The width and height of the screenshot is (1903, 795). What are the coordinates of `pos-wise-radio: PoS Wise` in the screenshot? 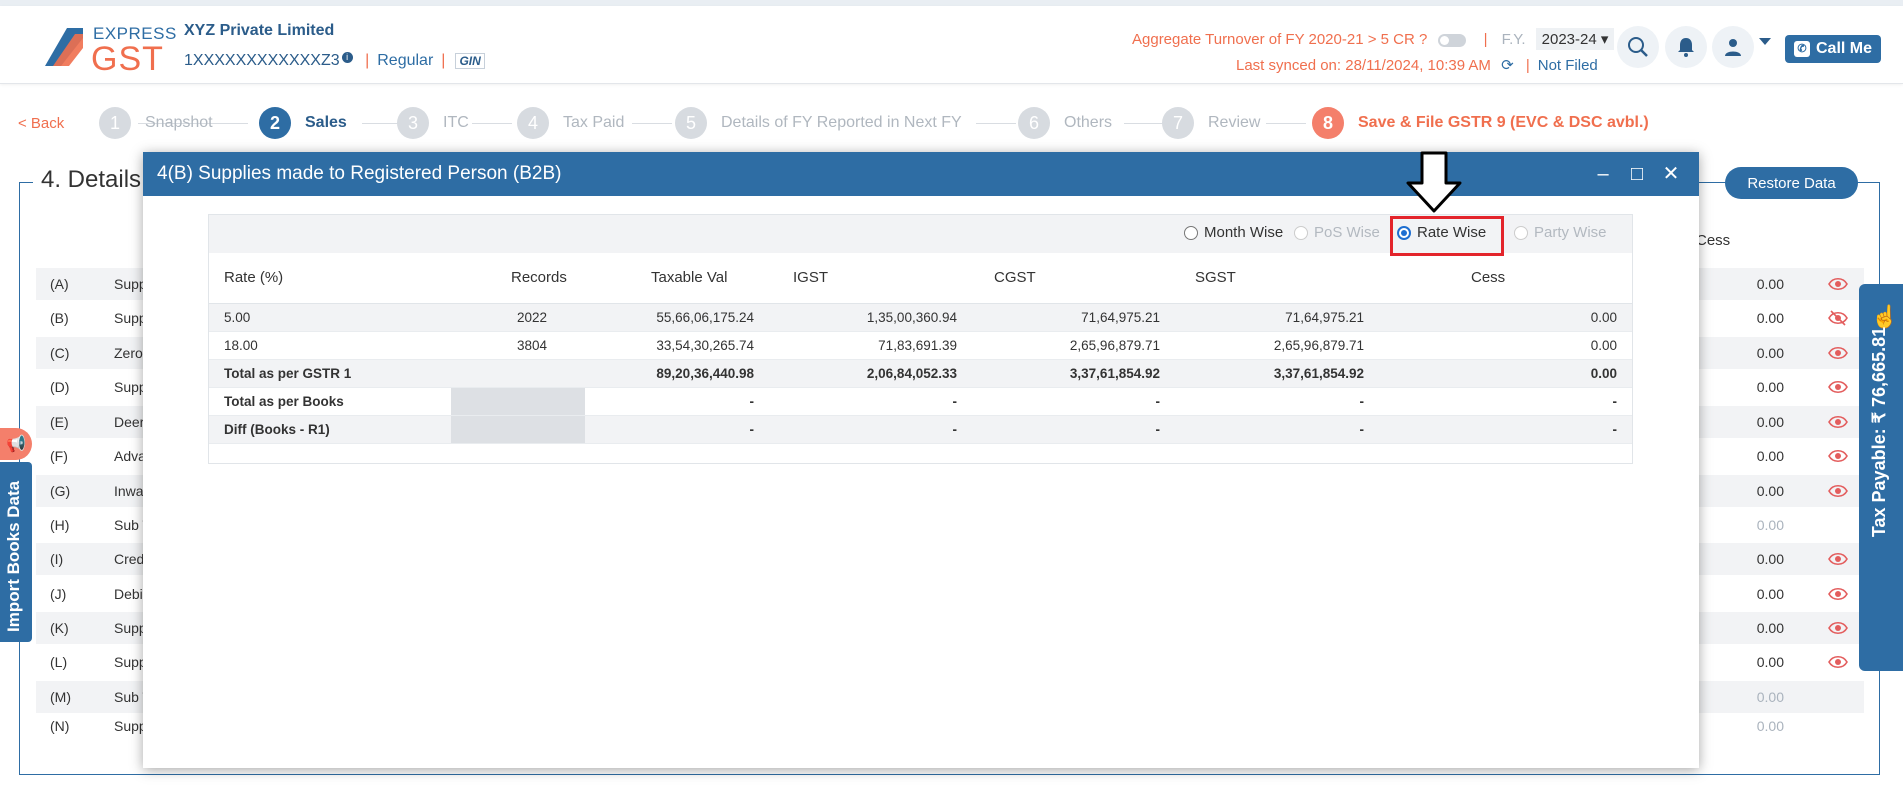 It's located at (1337, 232).